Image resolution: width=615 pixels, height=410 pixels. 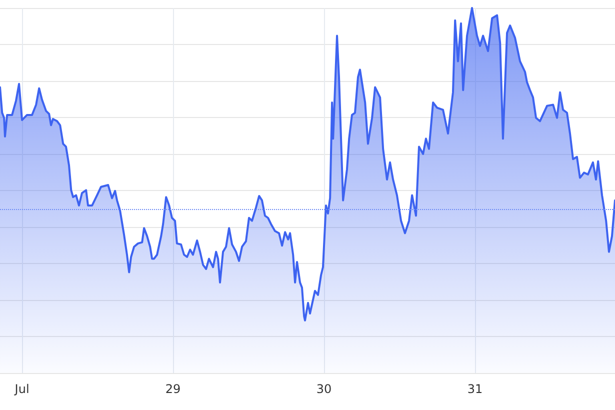 I want to click on x-tick-label: 29, so click(x=173, y=389).